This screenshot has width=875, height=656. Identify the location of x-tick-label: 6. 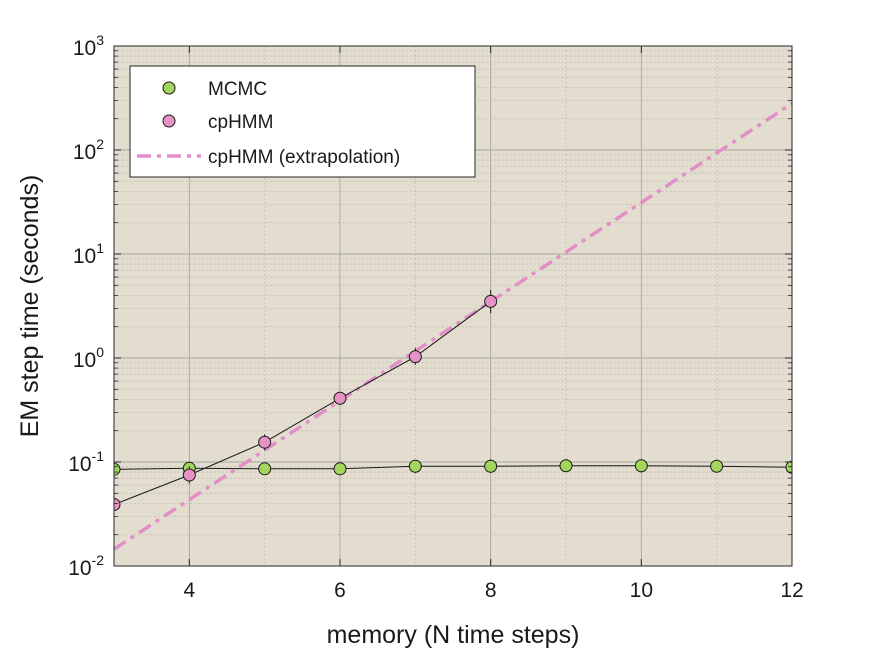
(340, 590).